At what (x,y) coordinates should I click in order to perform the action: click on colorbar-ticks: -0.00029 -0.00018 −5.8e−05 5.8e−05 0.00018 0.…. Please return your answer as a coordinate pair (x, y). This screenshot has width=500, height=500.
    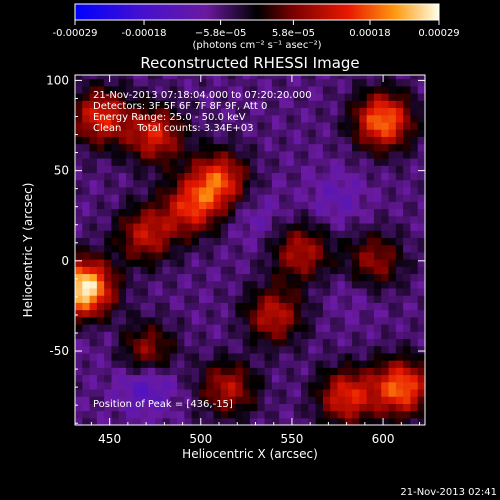
    Looking at the image, I should click on (256, 29).